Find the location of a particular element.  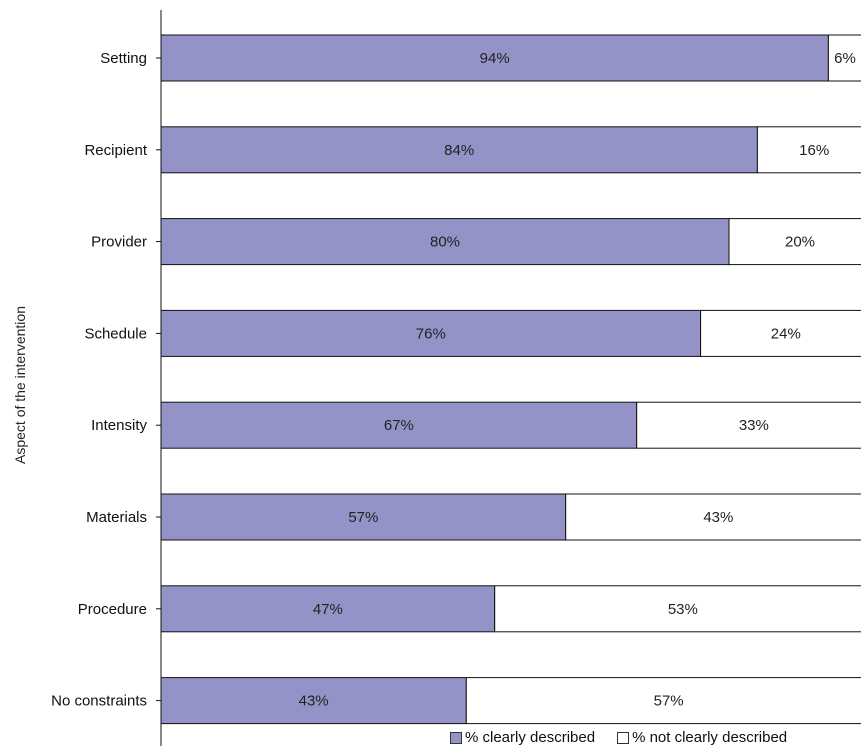

data-label-provider-not-clearly-described: 20% is located at coordinates (800, 242).